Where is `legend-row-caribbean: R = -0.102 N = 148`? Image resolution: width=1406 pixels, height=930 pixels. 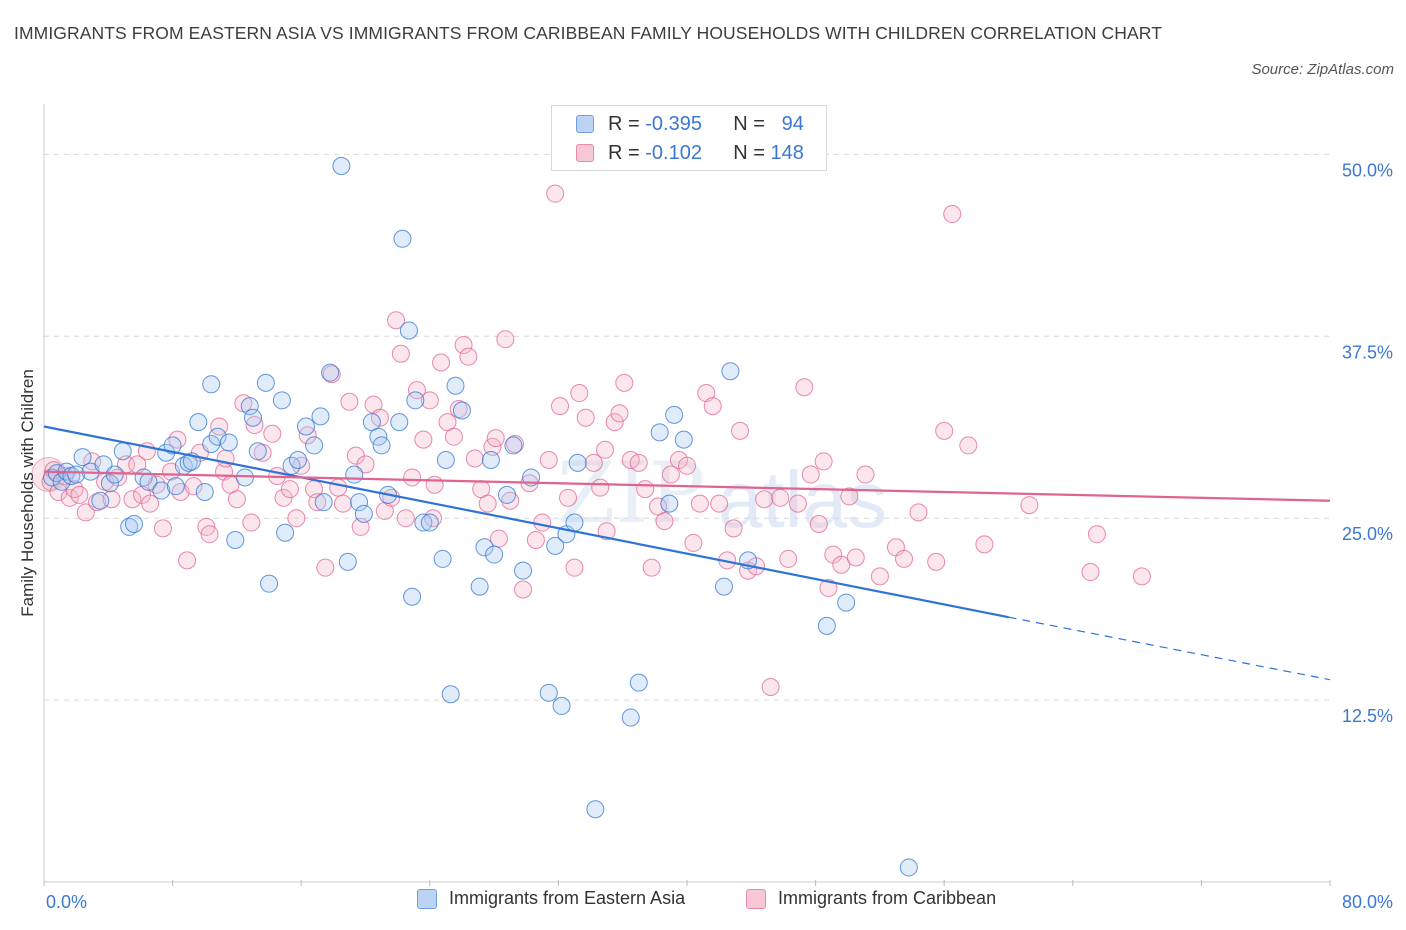
legend-row-caribbean: R = -0.102 N = 148 is located at coordinates (693, 153).